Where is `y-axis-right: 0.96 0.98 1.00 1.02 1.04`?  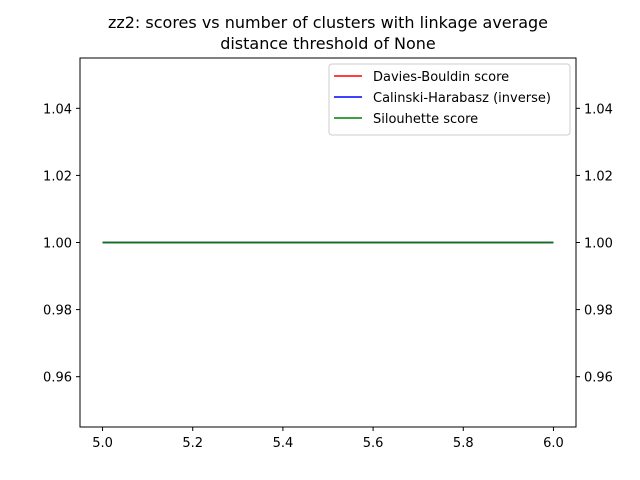 y-axis-right: 0.96 0.98 1.00 1.02 1.04 is located at coordinates (594, 244).